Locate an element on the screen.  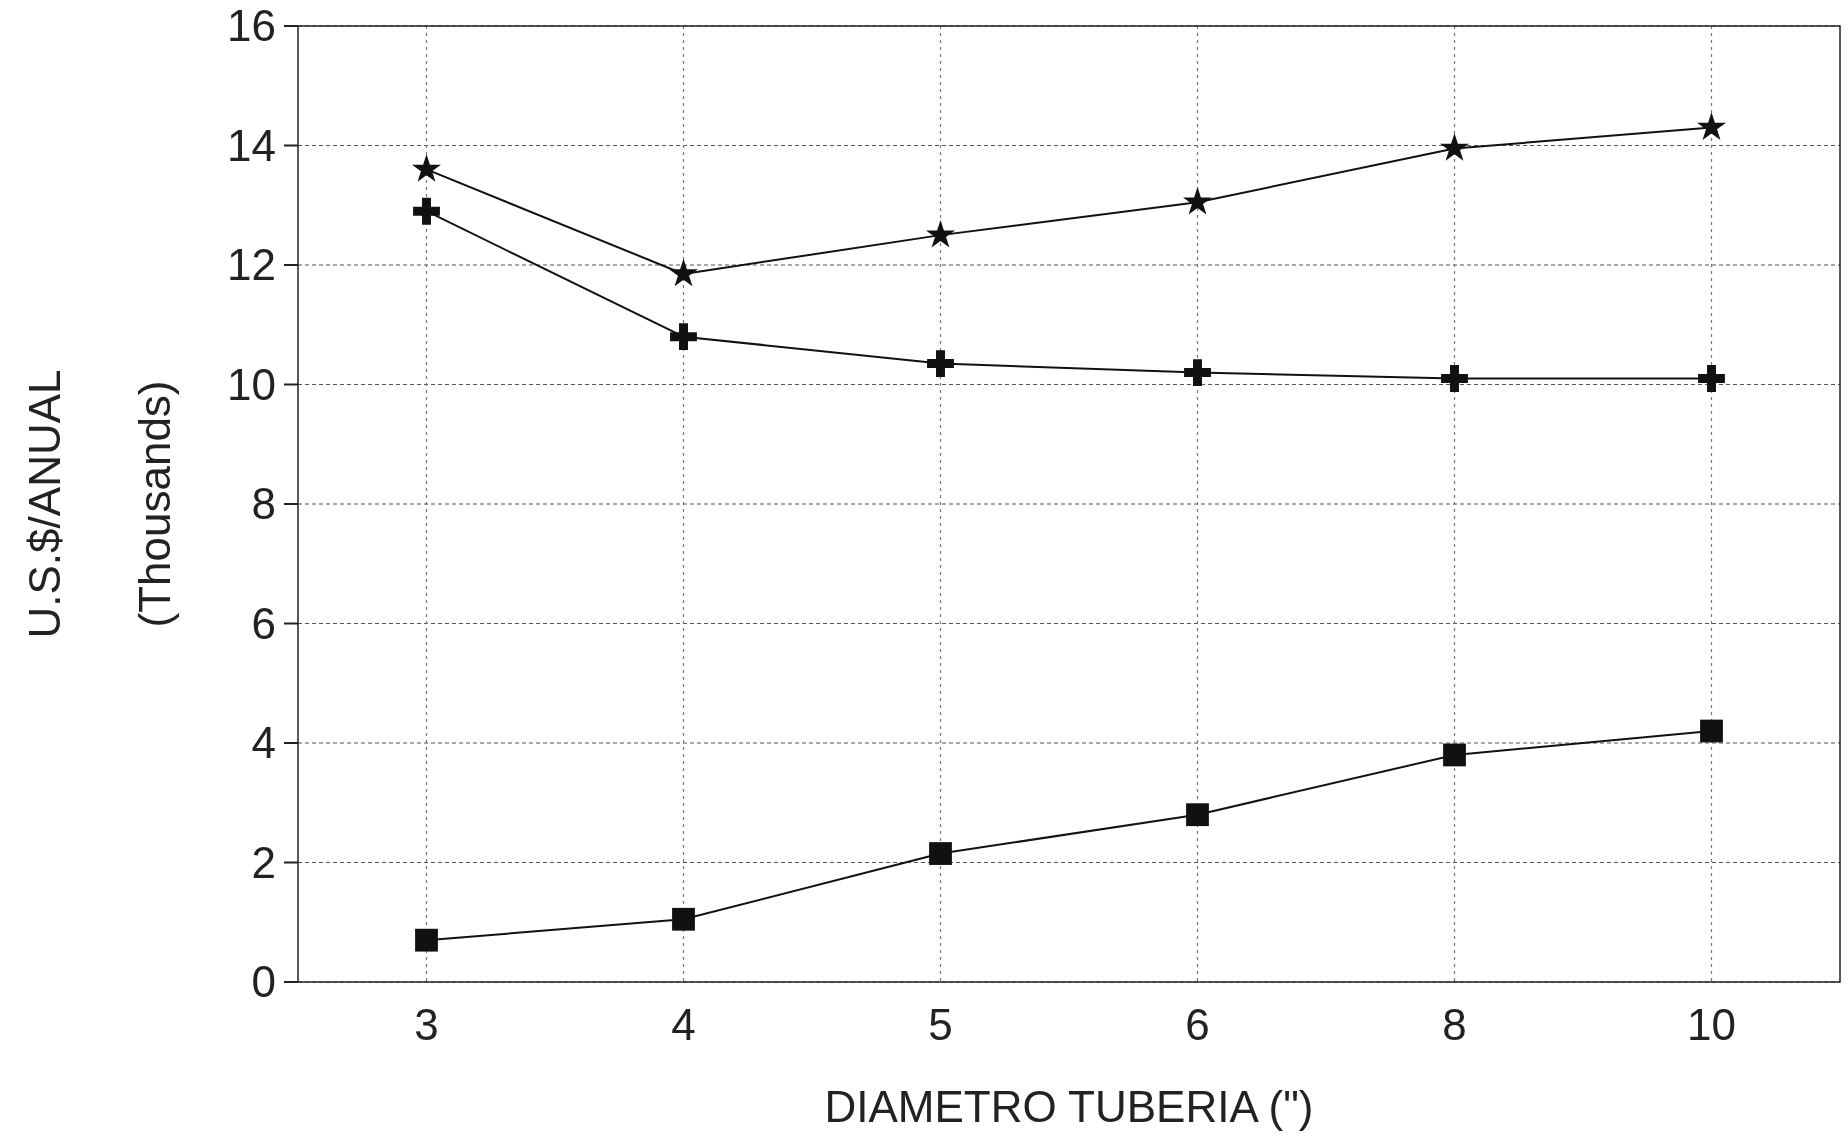
y-tick-label: 2 is located at coordinates (263, 862).